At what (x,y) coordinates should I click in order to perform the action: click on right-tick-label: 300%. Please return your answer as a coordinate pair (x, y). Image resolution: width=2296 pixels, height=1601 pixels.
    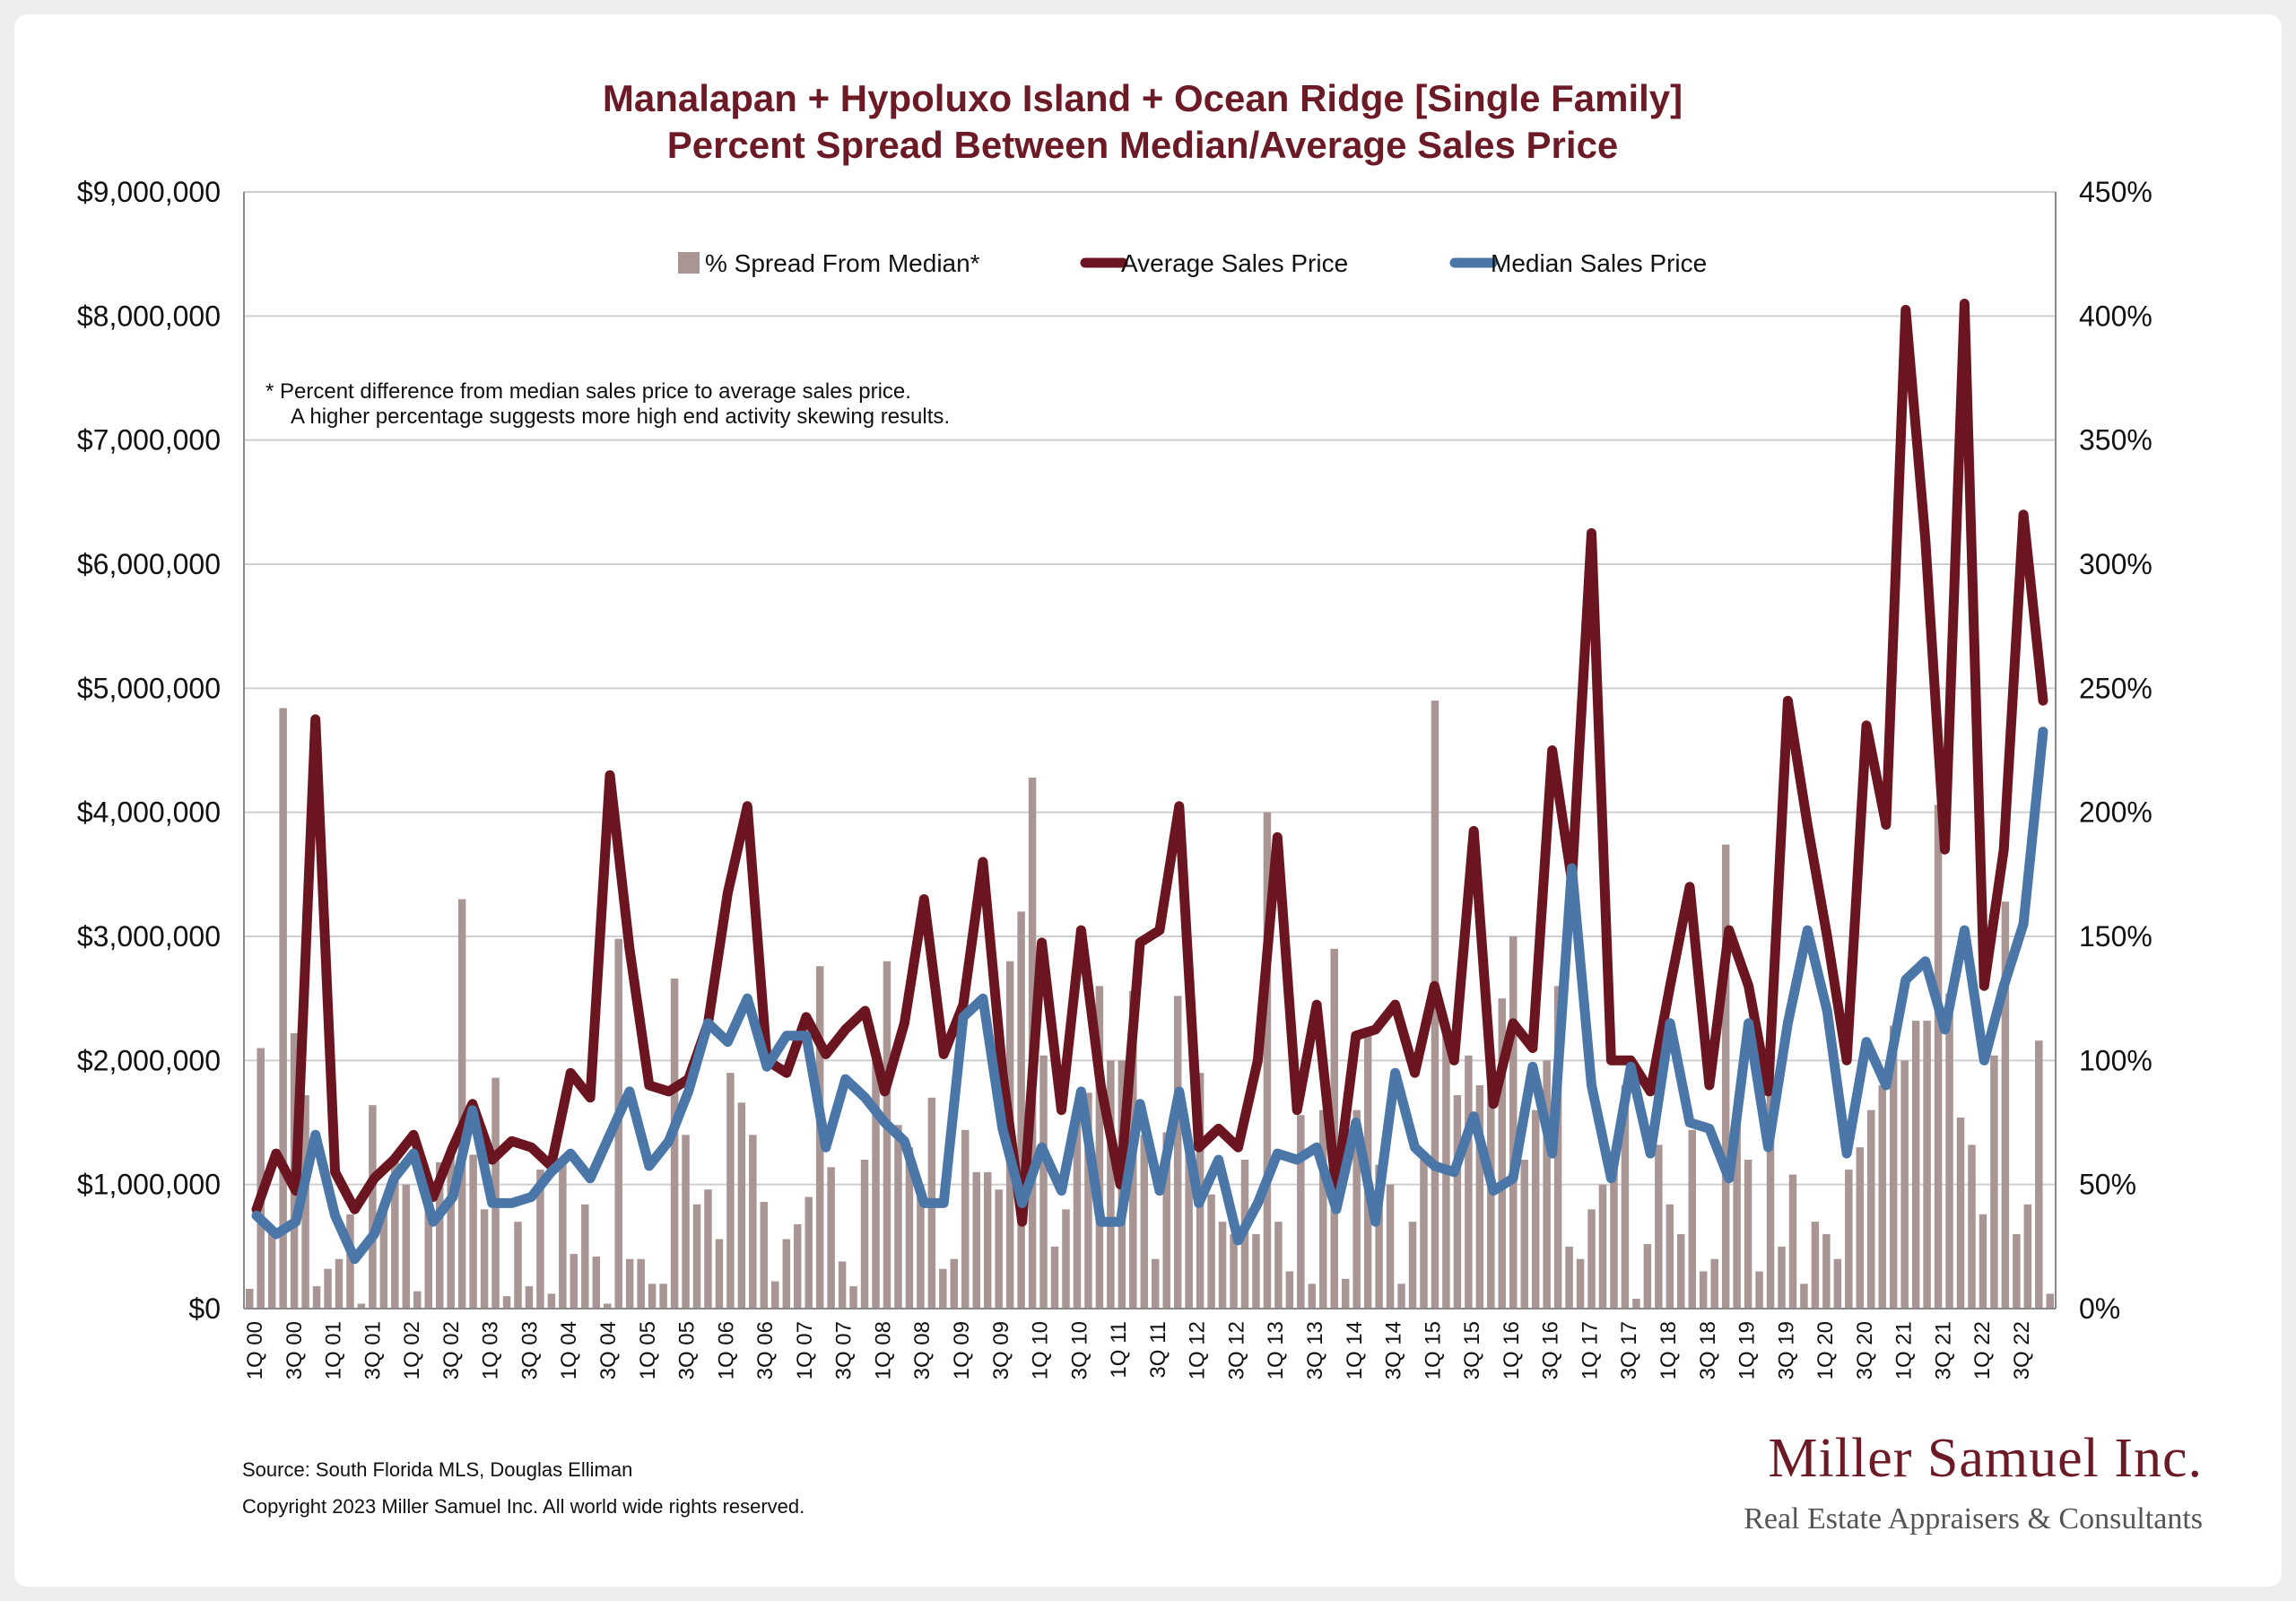
    Looking at the image, I should click on (2115, 564).